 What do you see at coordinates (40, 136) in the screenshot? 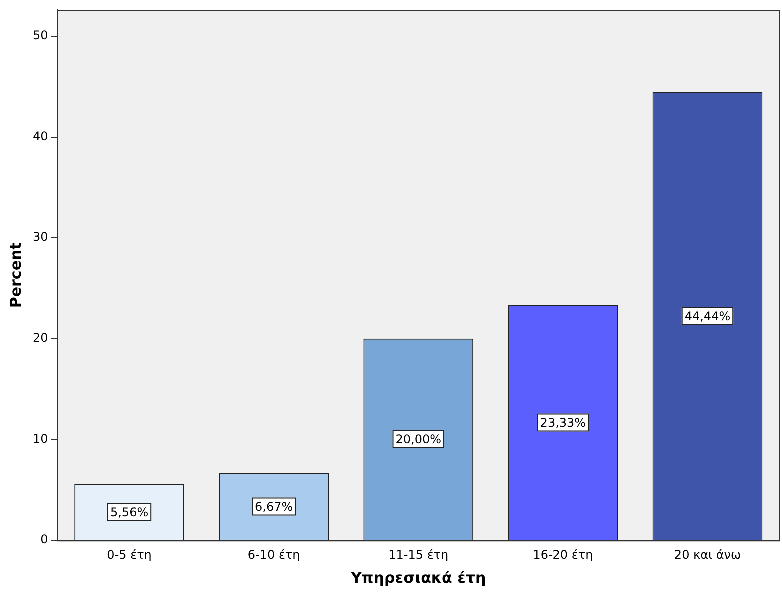
I see `y-tick-label: 40` at bounding box center [40, 136].